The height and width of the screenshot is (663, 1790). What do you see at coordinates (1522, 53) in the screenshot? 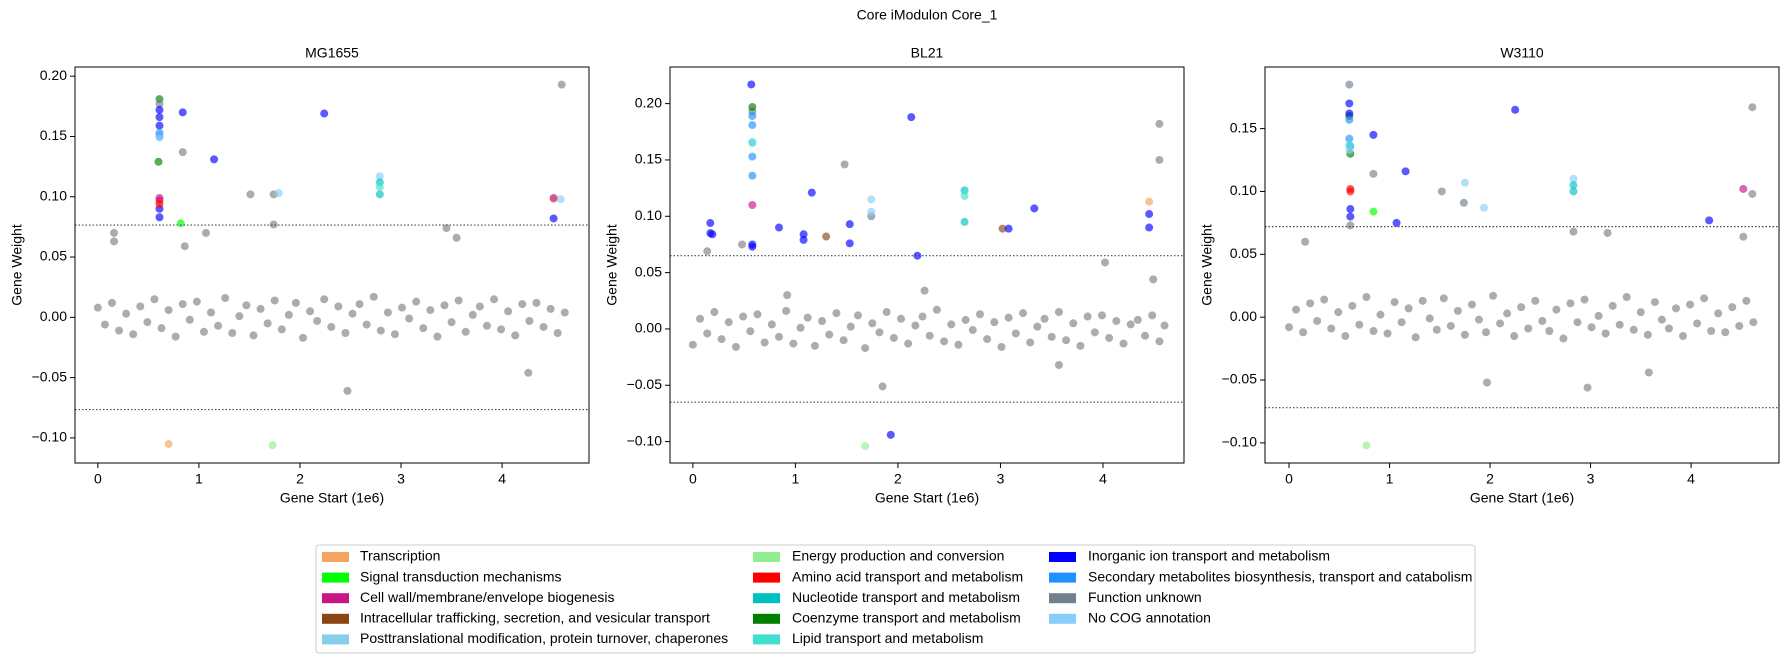
I see `panel-title: W3110` at bounding box center [1522, 53].